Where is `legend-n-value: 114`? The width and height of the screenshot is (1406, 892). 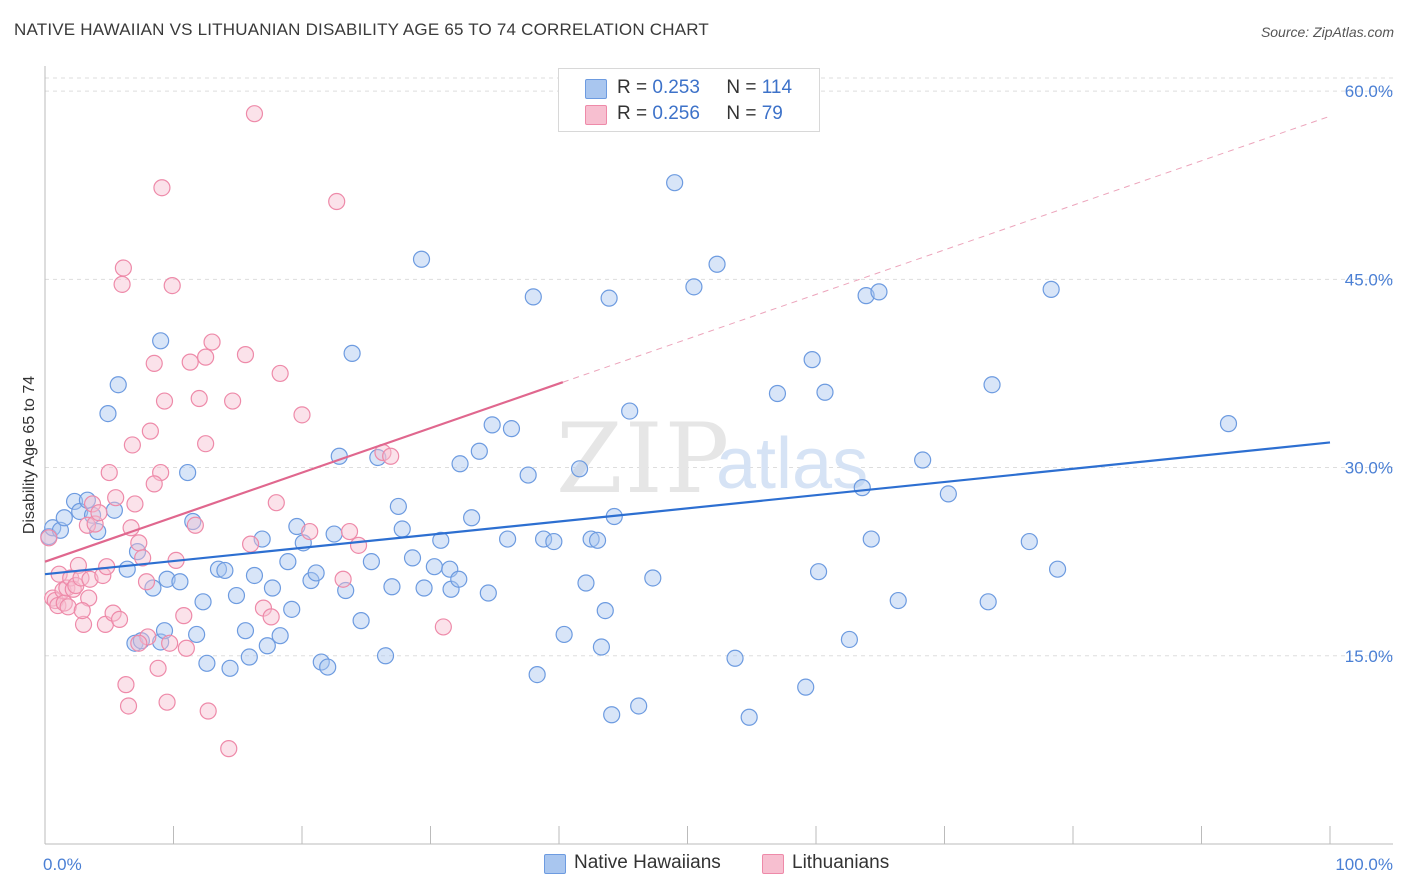
legend-n-value: 114 is located at coordinates (777, 87).